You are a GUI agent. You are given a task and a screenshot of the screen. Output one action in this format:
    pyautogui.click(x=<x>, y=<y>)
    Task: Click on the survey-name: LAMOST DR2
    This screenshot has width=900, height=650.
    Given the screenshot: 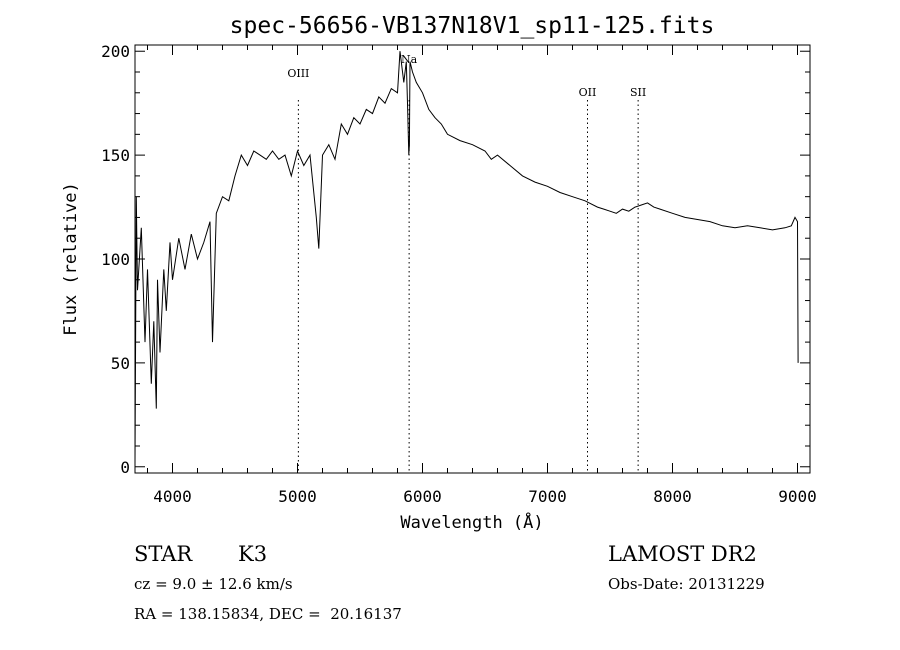 What is the action you would take?
    pyautogui.click(x=682, y=554)
    